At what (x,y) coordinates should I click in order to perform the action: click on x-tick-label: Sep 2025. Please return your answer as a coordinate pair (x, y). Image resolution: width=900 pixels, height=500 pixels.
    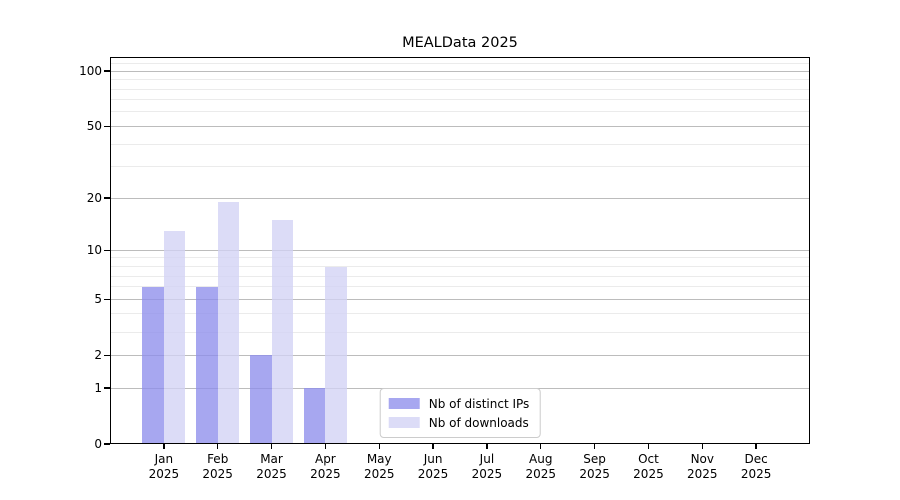
    Looking at the image, I should click on (595, 467).